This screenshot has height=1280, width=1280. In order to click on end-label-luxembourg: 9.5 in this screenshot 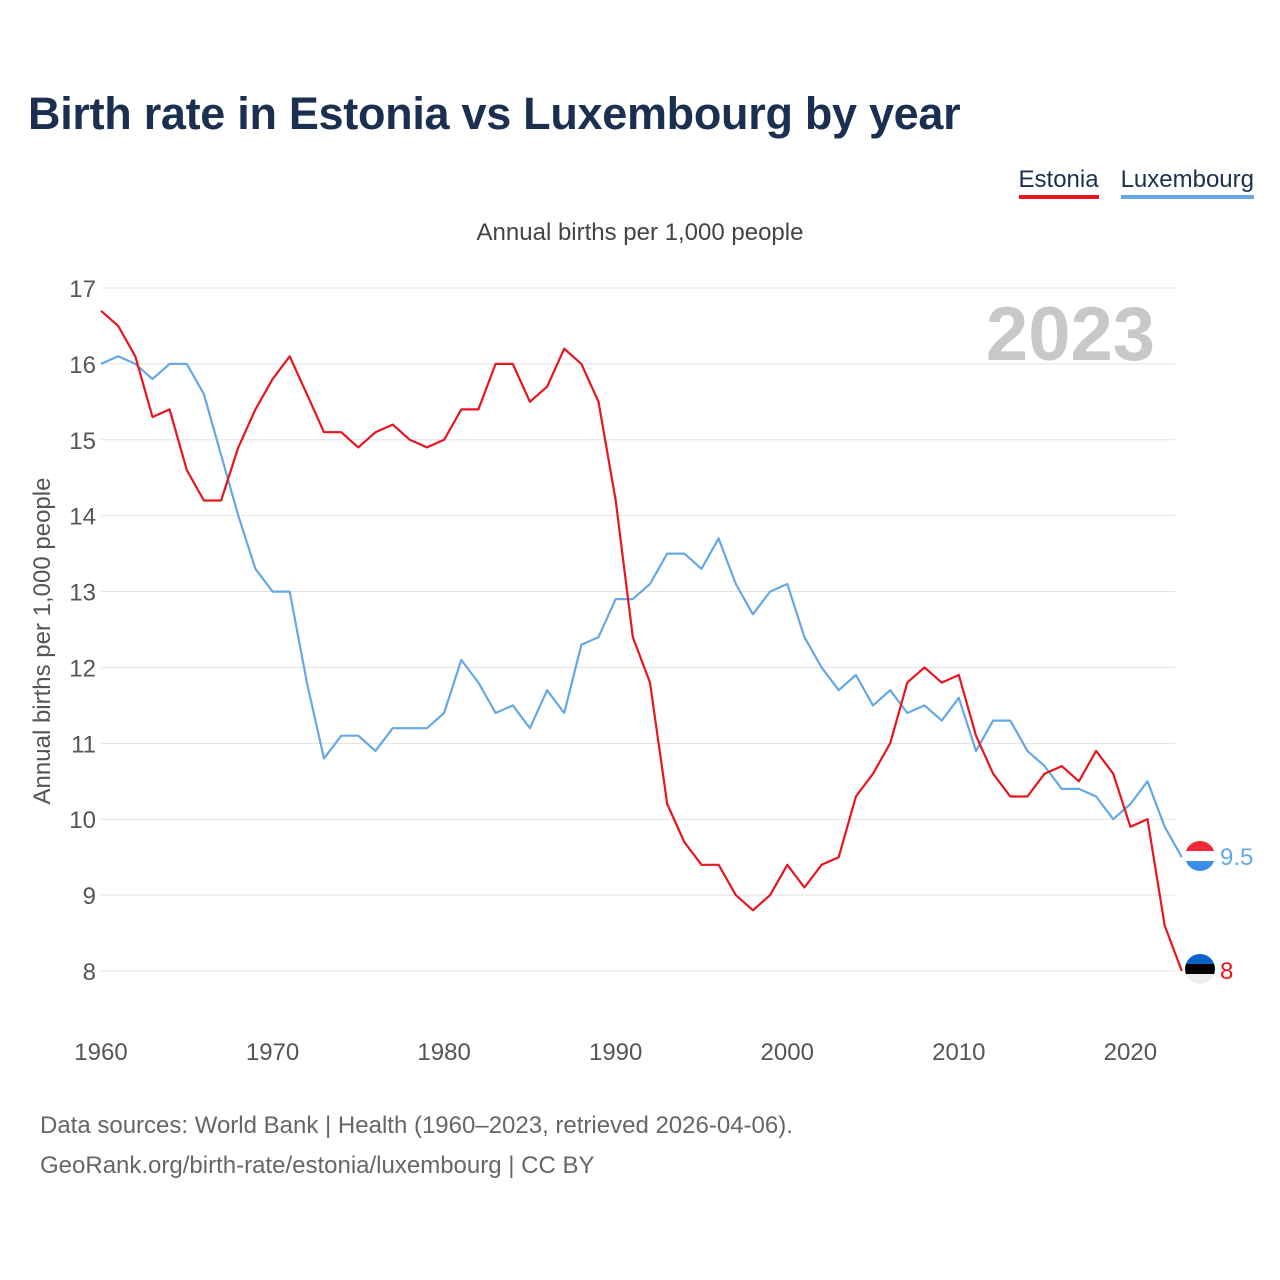, I will do `click(1236, 857)`.